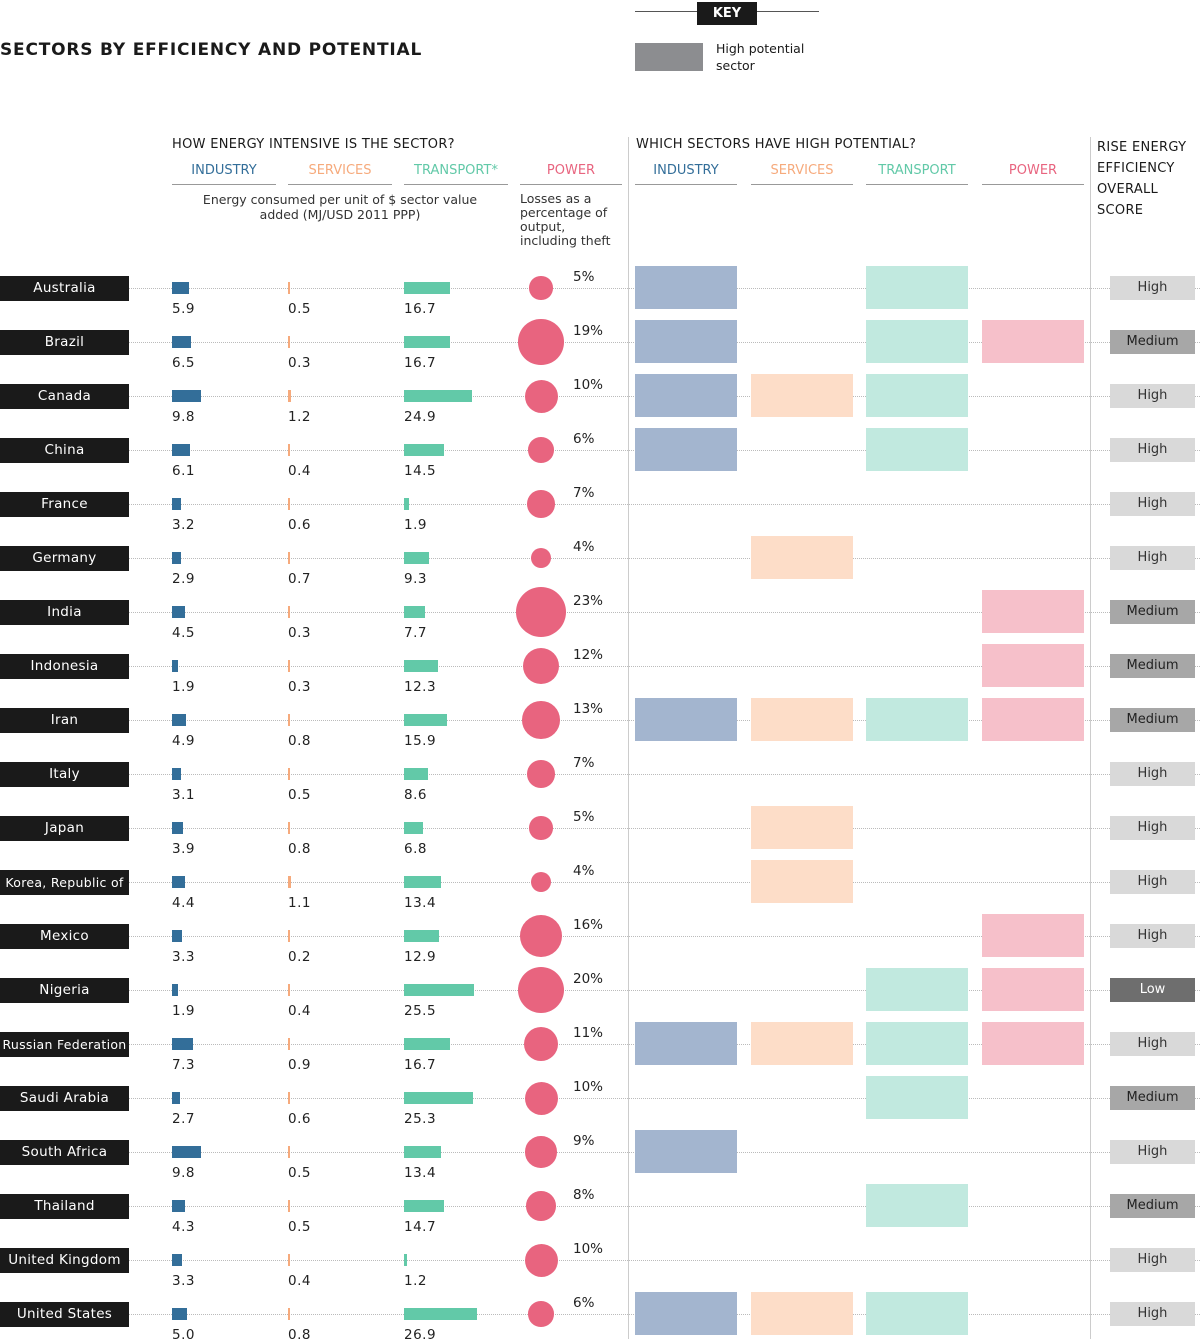 This screenshot has width=1200, height=1343. Describe the element at coordinates (299, 417) in the screenshot. I see `value-services: 1.2` at that location.